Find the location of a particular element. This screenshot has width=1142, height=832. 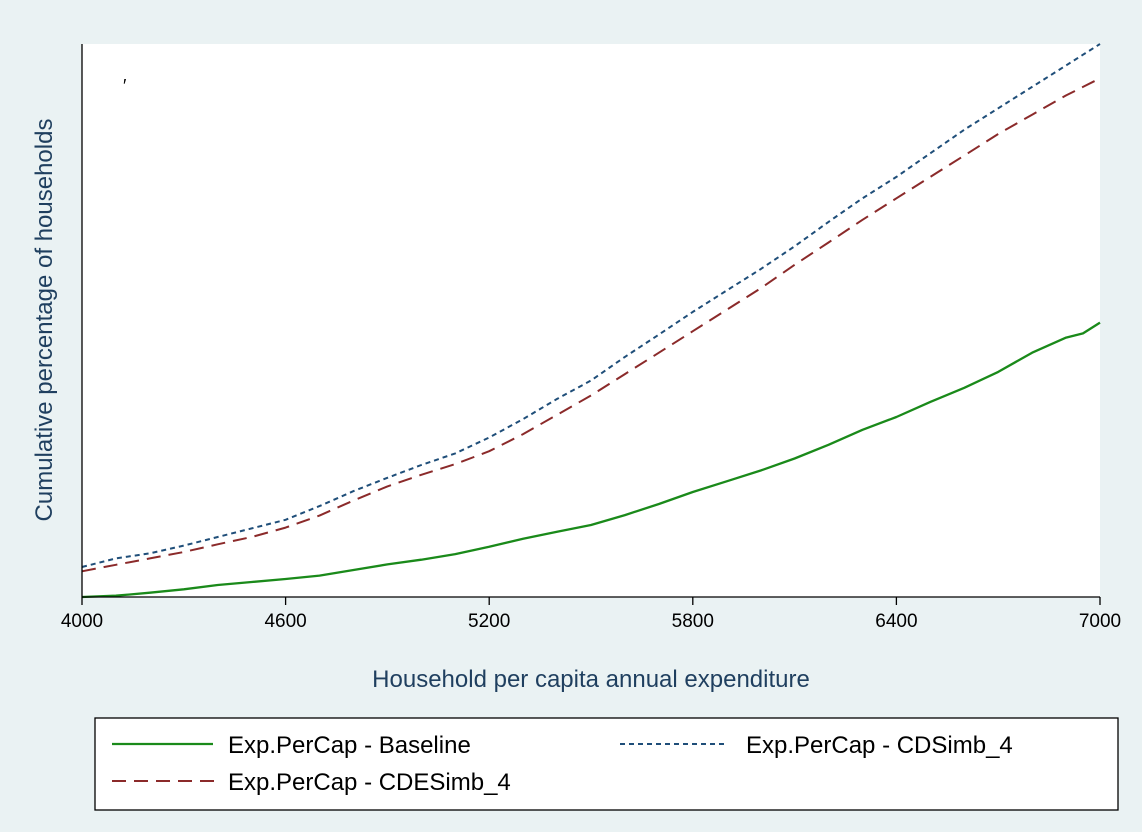

x-tick-label: 4600 is located at coordinates (285, 621).